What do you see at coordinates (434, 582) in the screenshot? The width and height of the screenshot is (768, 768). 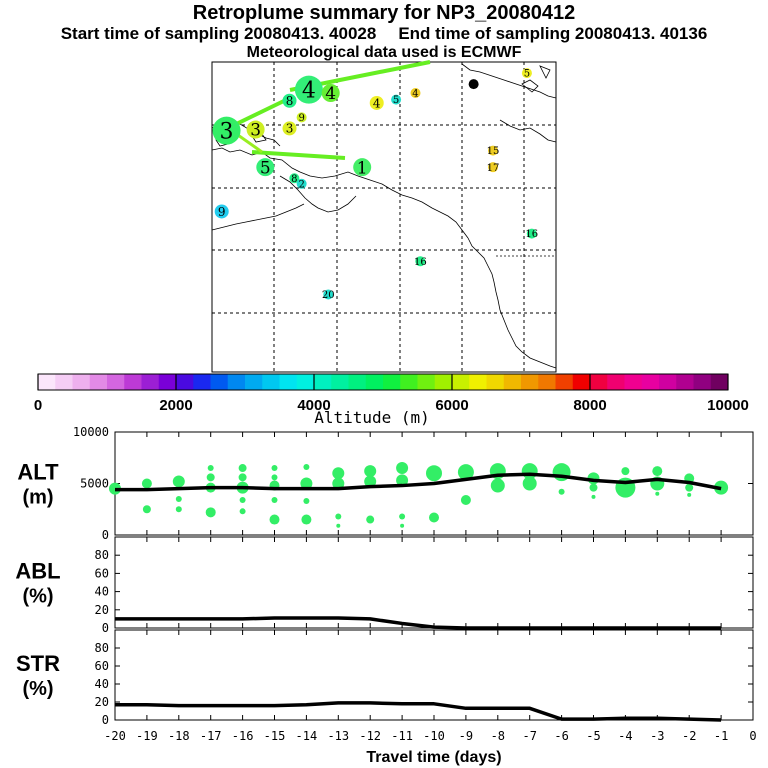 I see `panel-frame` at bounding box center [434, 582].